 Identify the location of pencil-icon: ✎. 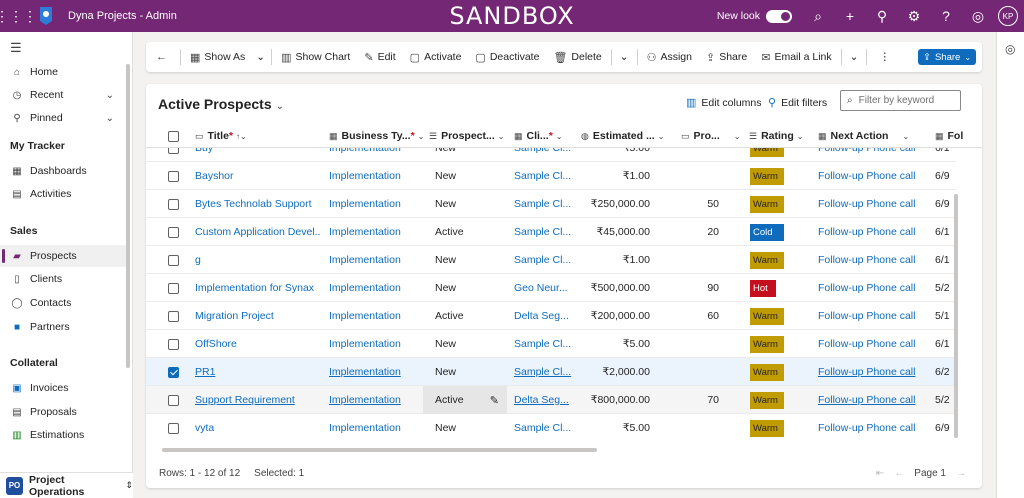
(494, 400).